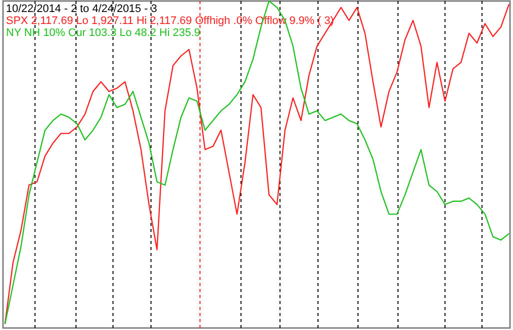  What do you see at coordinates (82, 9) in the screenshot?
I see `chart-title: 10/22/2014 - 2 to 4/24/2015 - 3` at bounding box center [82, 9].